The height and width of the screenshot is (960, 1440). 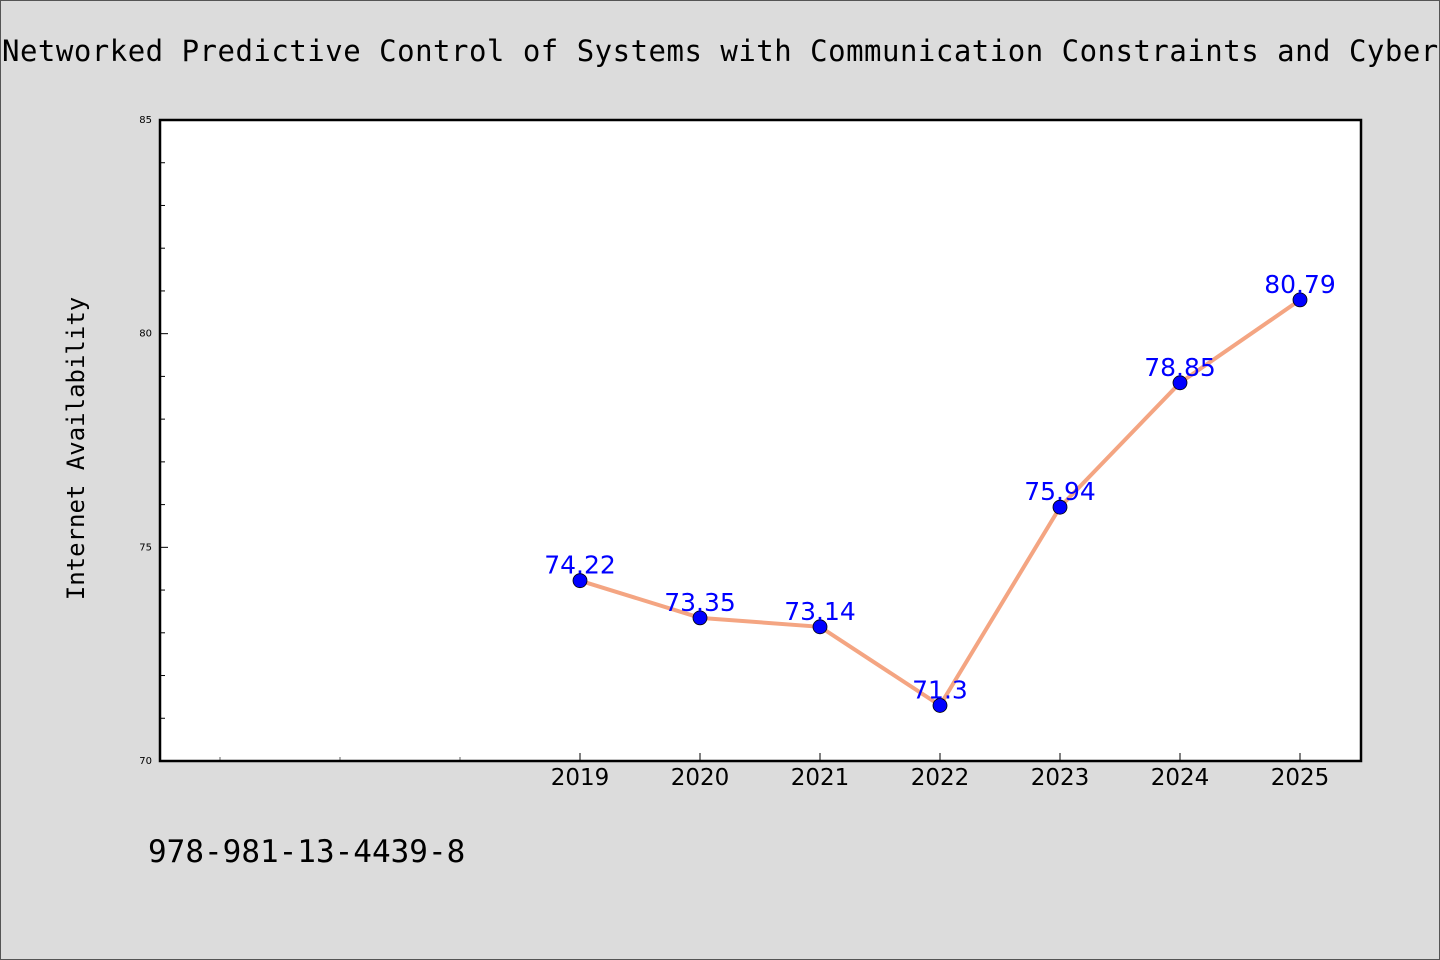 I want to click on y-tick-label: 80, so click(x=145, y=334).